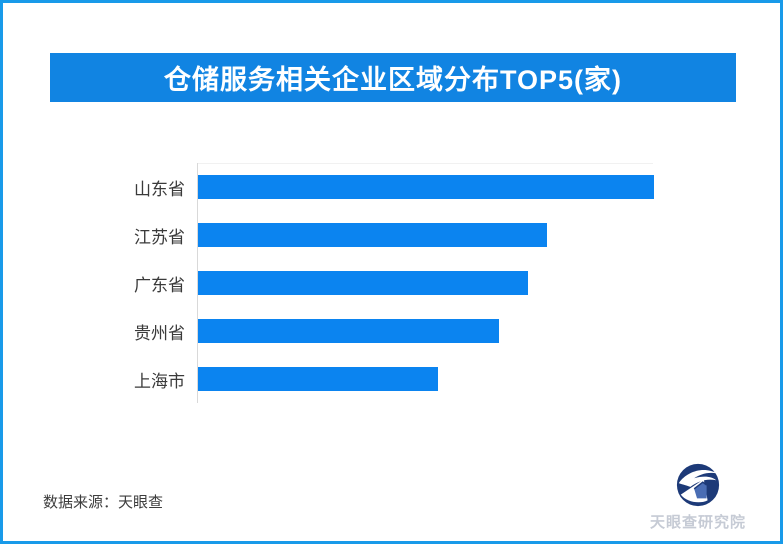 This screenshot has width=783, height=544. What do you see at coordinates (318, 379) in the screenshot?
I see `bar-上海市` at bounding box center [318, 379].